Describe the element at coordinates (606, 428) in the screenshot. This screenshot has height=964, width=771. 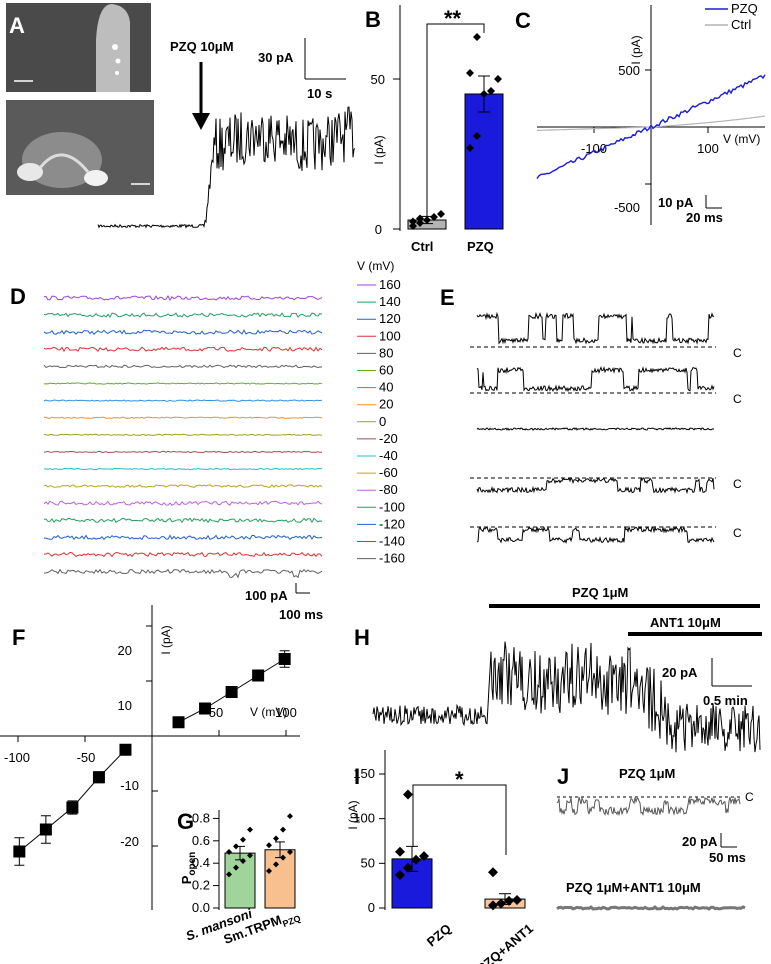
I see `single-channel-traces: C C C C` at that location.